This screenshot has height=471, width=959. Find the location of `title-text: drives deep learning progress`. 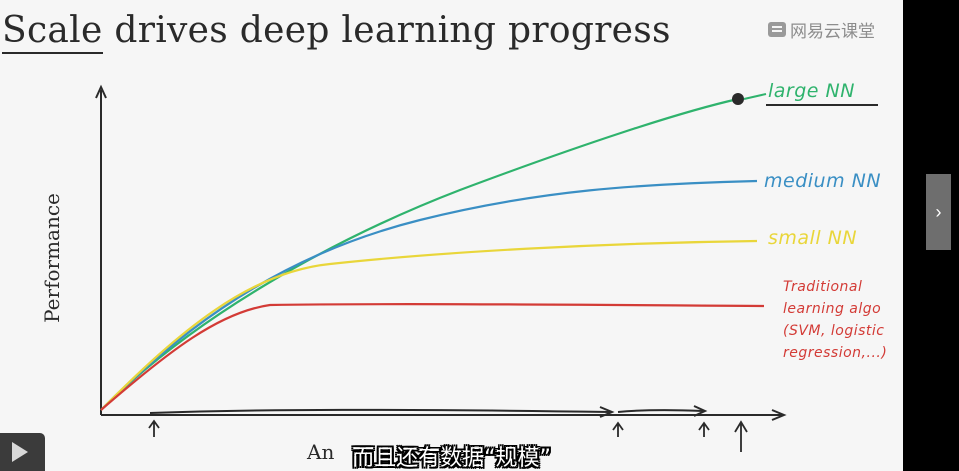

title-text: drives deep learning progress is located at coordinates (386, 30).